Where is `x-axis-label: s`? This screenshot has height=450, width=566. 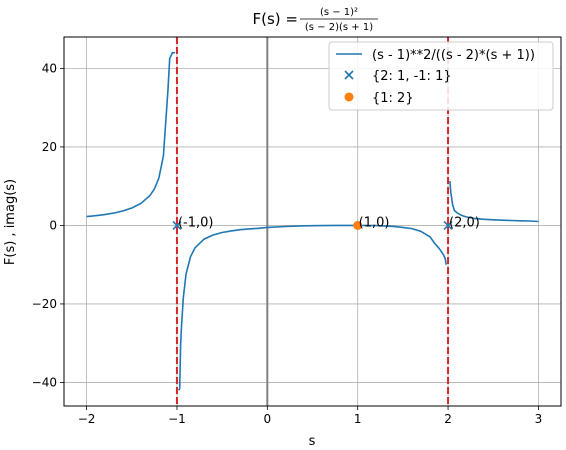
x-axis-label: s is located at coordinates (312, 441).